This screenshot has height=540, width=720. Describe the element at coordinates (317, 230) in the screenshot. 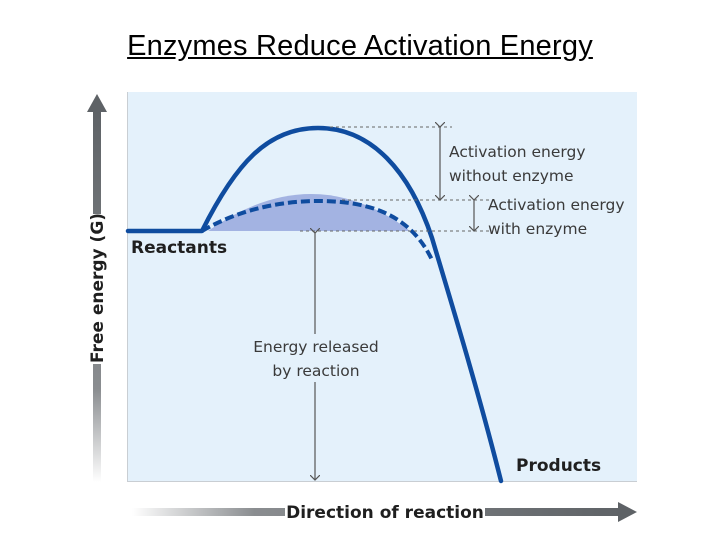

I see `catalyzed-curve` at that location.